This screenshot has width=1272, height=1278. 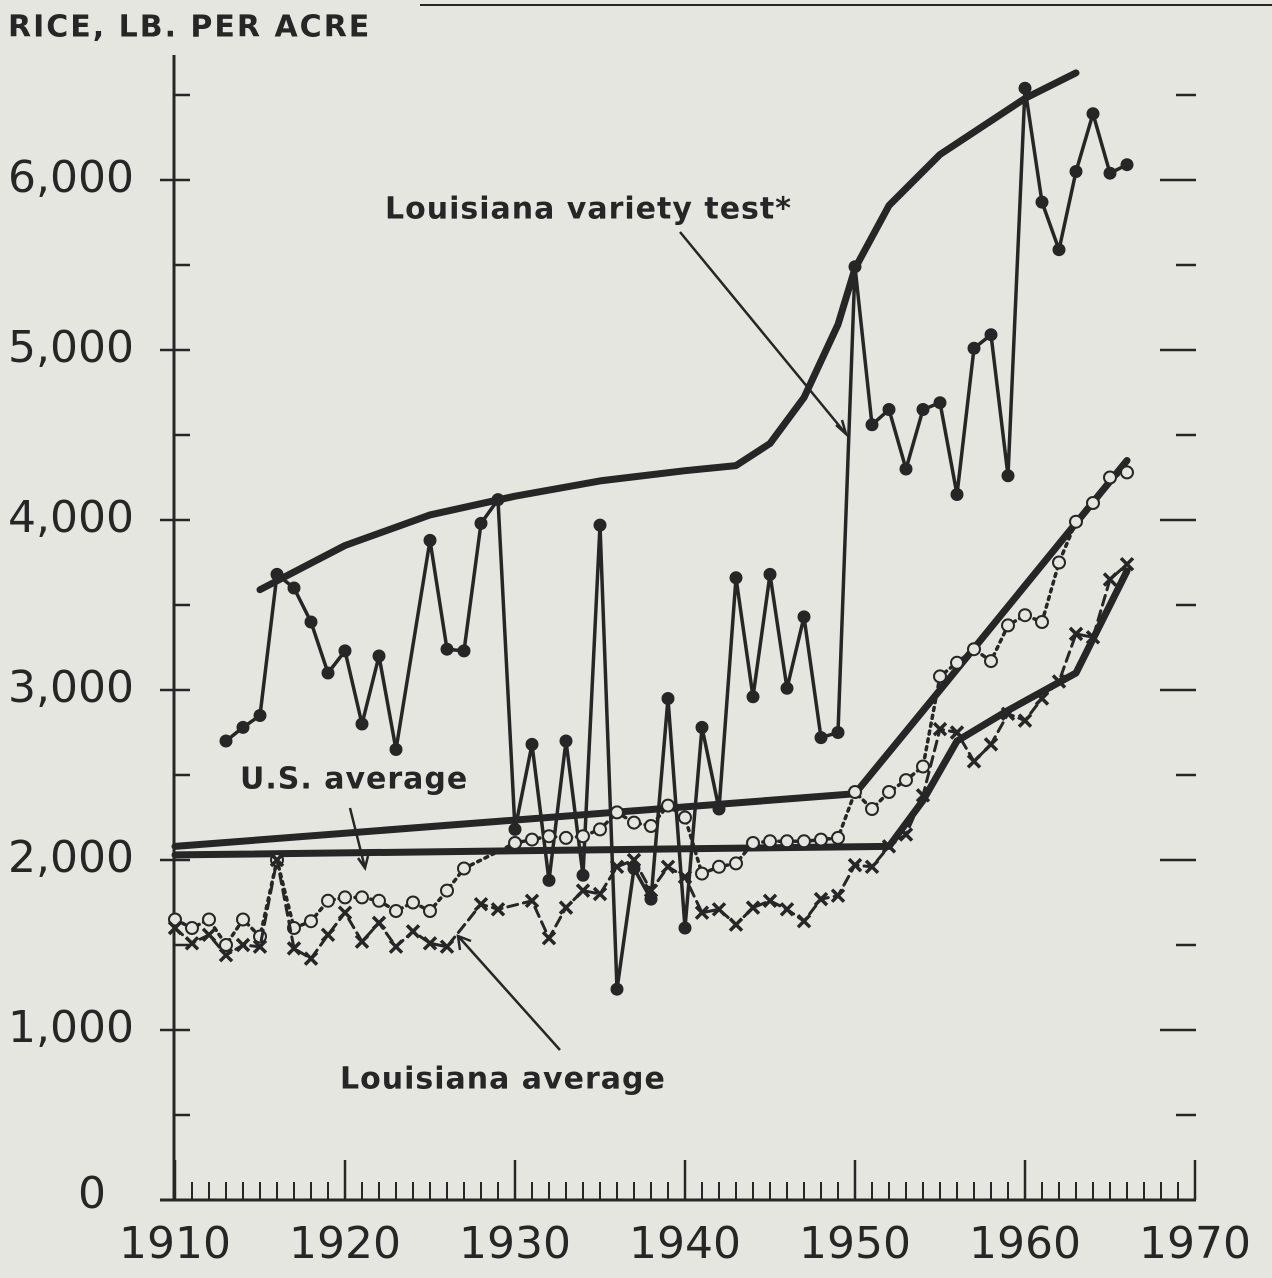 I want to click on x-tick-label: 1940, so click(x=685, y=1243).